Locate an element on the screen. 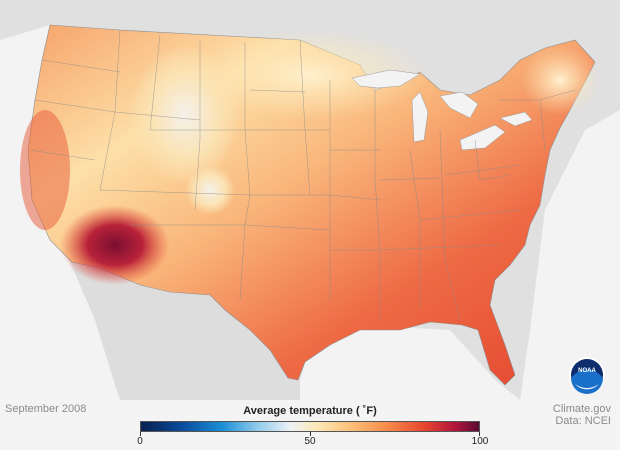  noaa-logo-text: NOAA is located at coordinates (587, 371).